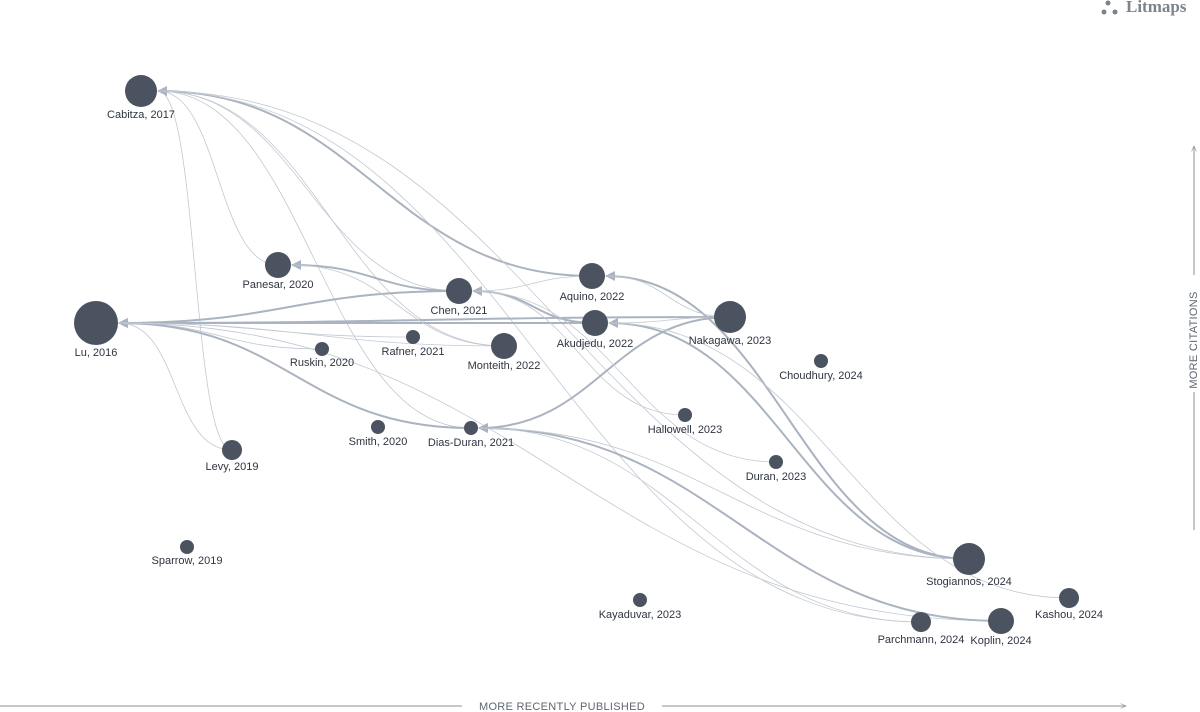  Describe the element at coordinates (969, 582) in the screenshot. I see `paper-label: Stogiannos, 2024` at that location.